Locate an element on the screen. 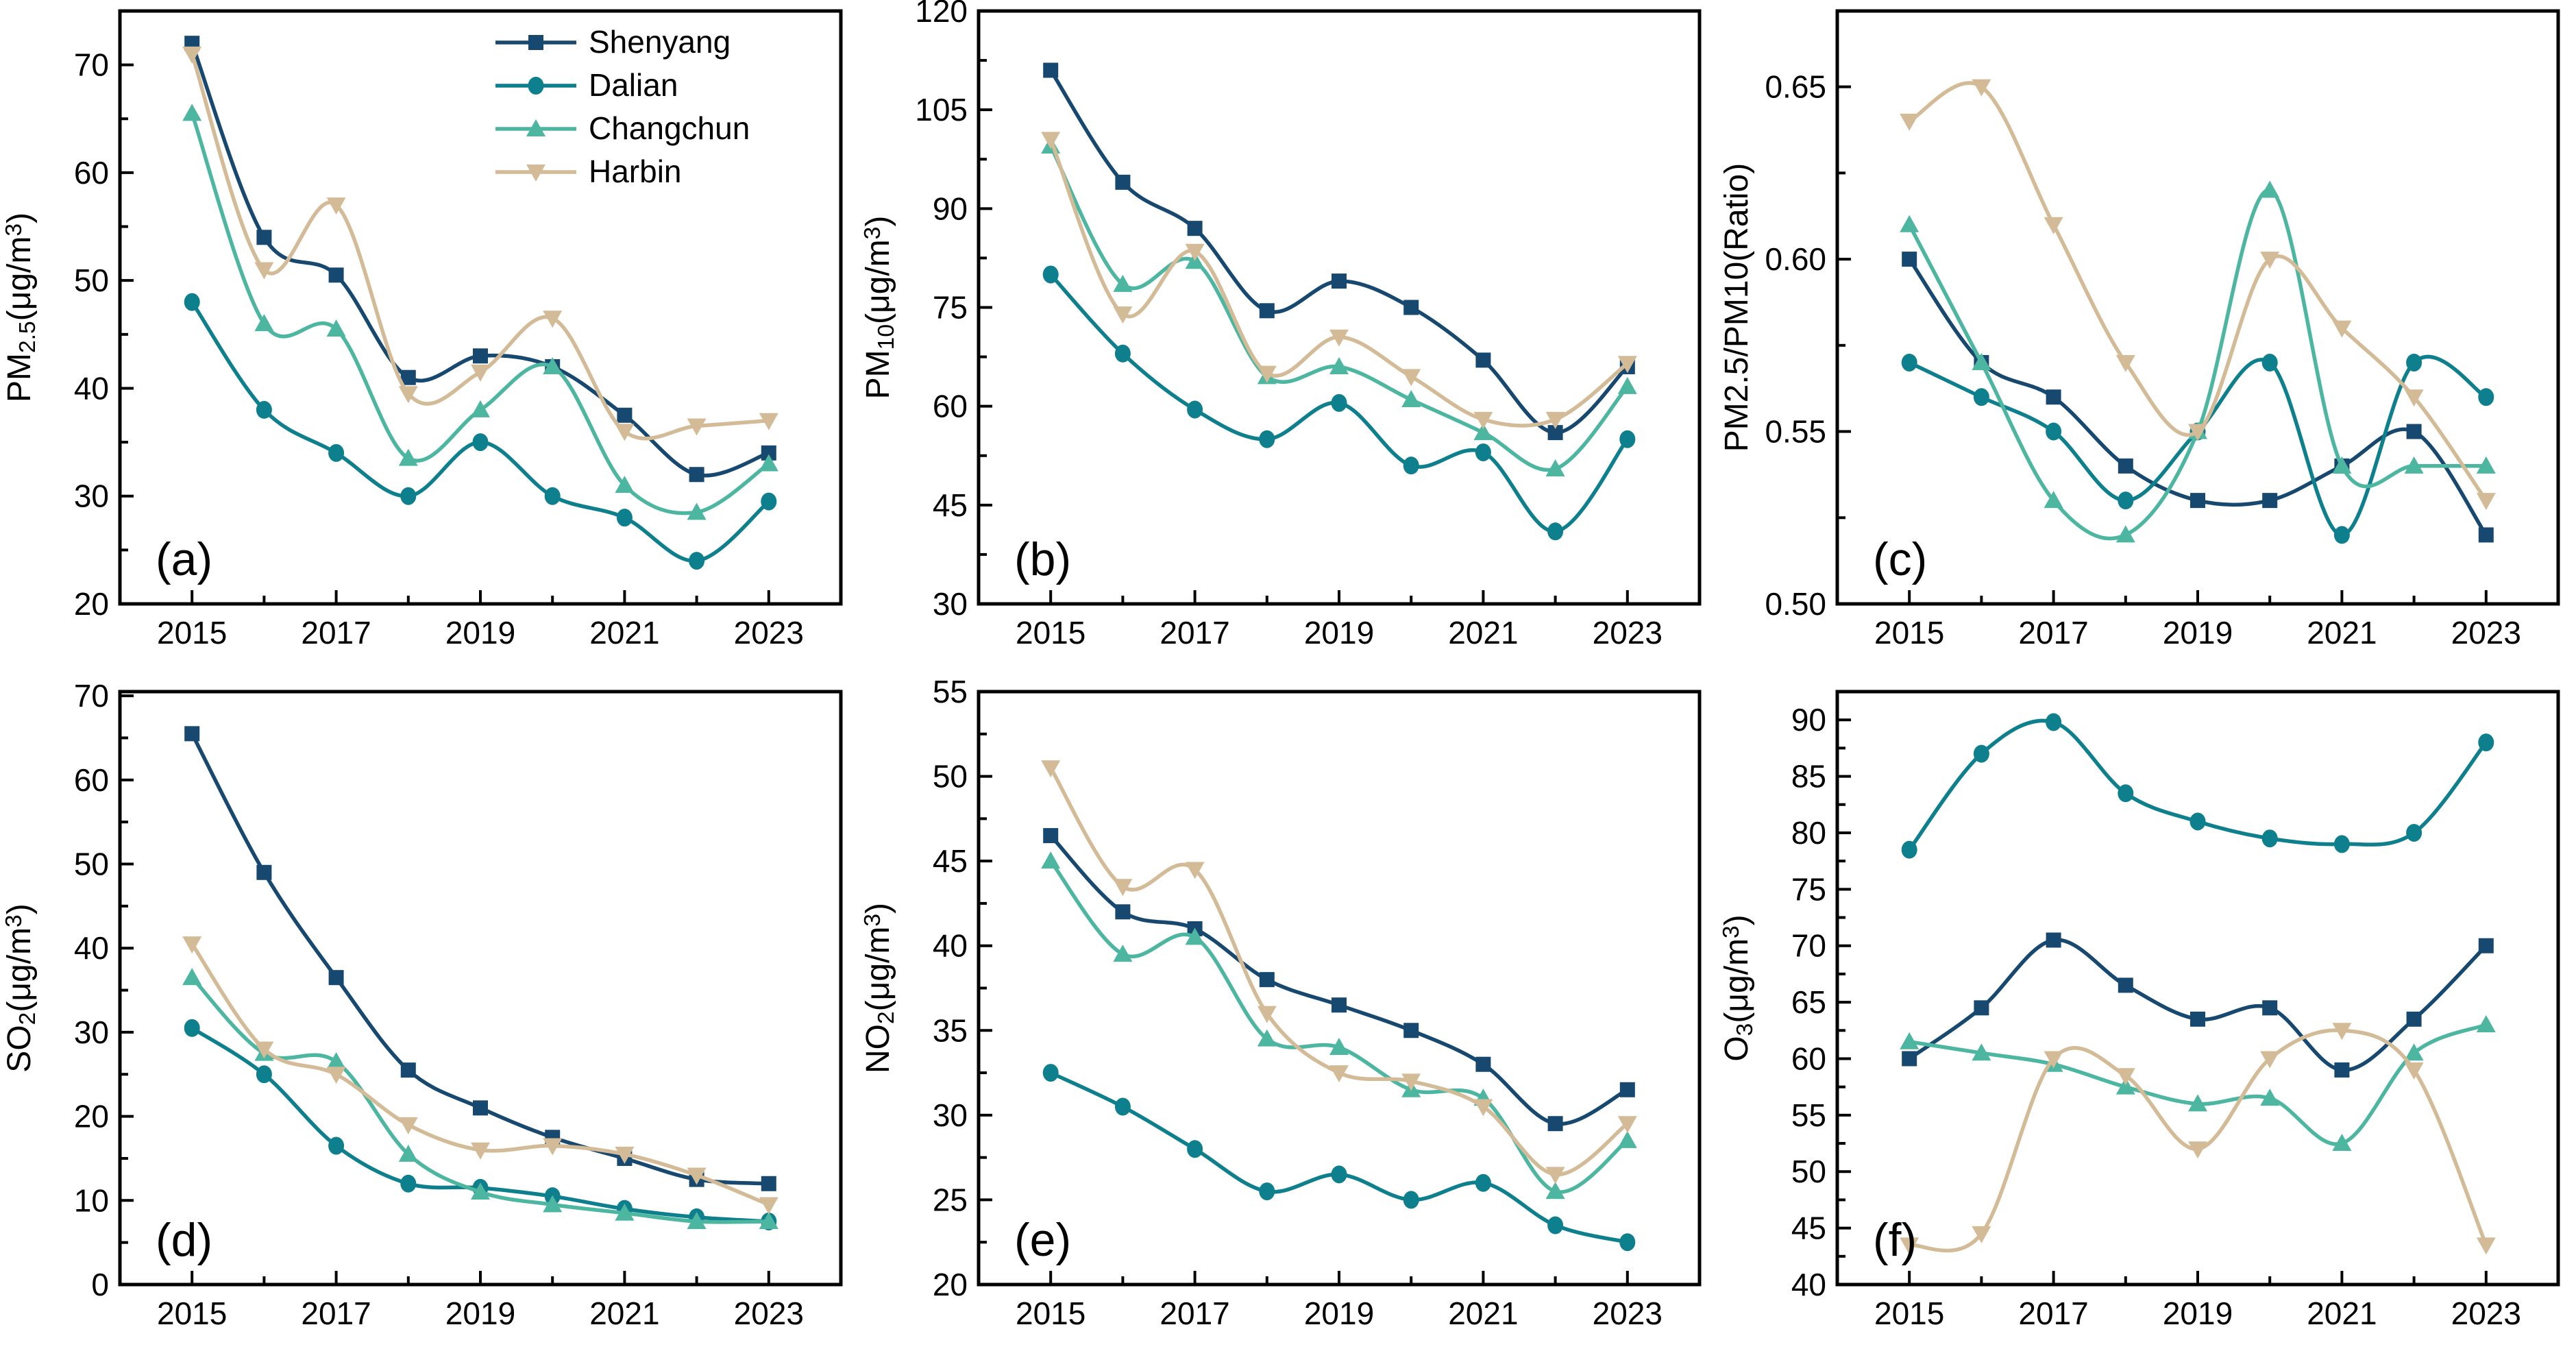 Image resolution: width=2576 pixels, height=1362 pixels. series-line-harbin is located at coordinates (1339, 971).